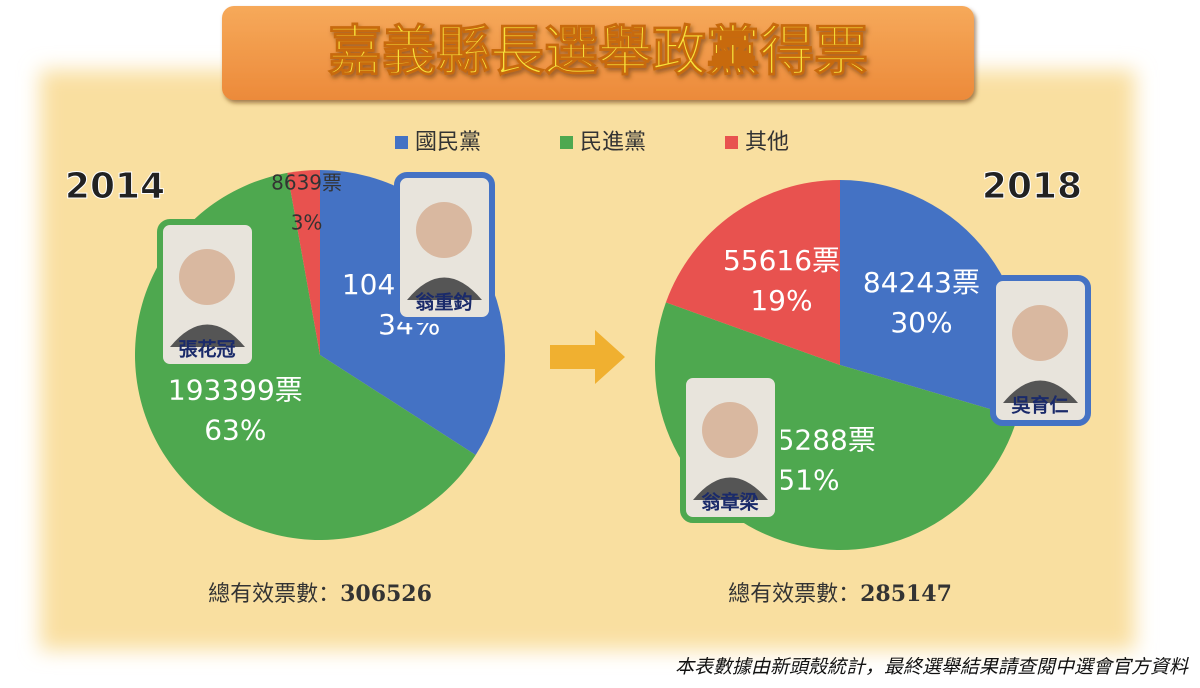  Describe the element at coordinates (808, 480) in the screenshot. I see `percent-label: 51%` at that location.